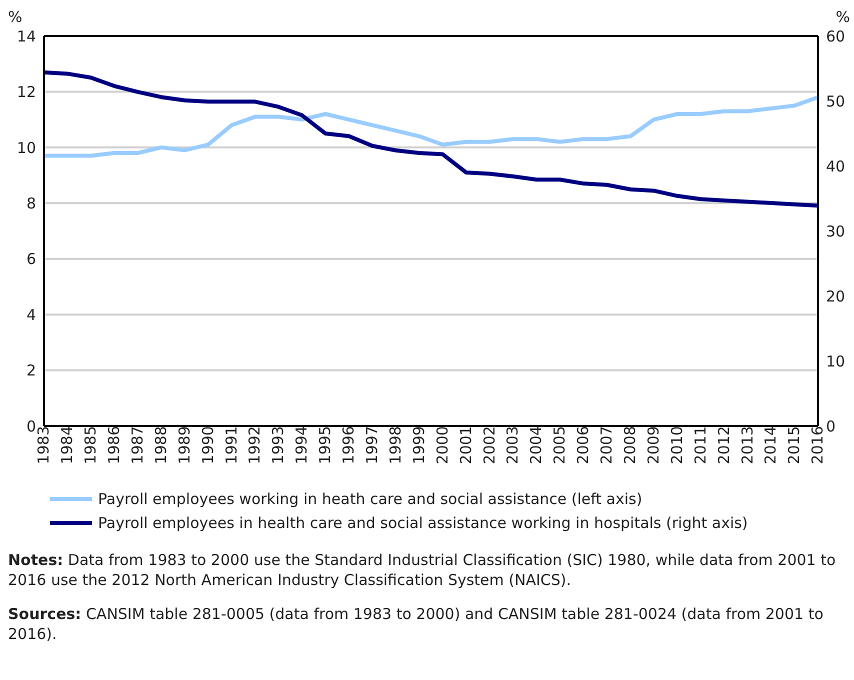  Describe the element at coordinates (836, 36) in the screenshot. I see `y2-tick-label: 60` at that location.